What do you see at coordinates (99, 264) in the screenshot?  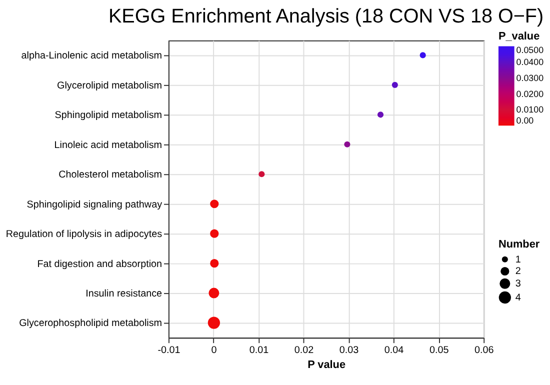 I see `y-tick-label: Fat digestion and absorption` at bounding box center [99, 264].